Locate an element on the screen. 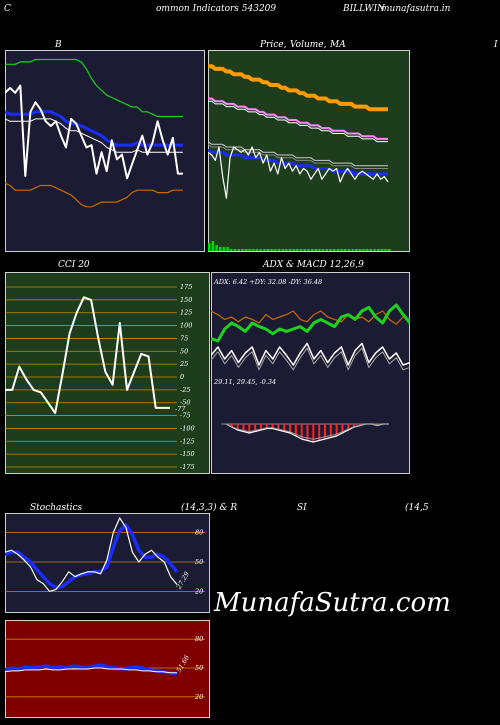  macd-label: 29.11, 29.45, -0.34 is located at coordinates (244, 382).